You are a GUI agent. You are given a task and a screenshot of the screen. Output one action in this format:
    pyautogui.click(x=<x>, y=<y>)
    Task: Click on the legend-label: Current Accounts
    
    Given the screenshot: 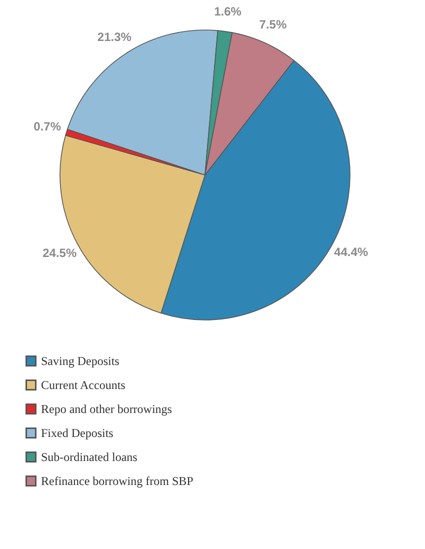 What is the action you would take?
    pyautogui.click(x=83, y=385)
    